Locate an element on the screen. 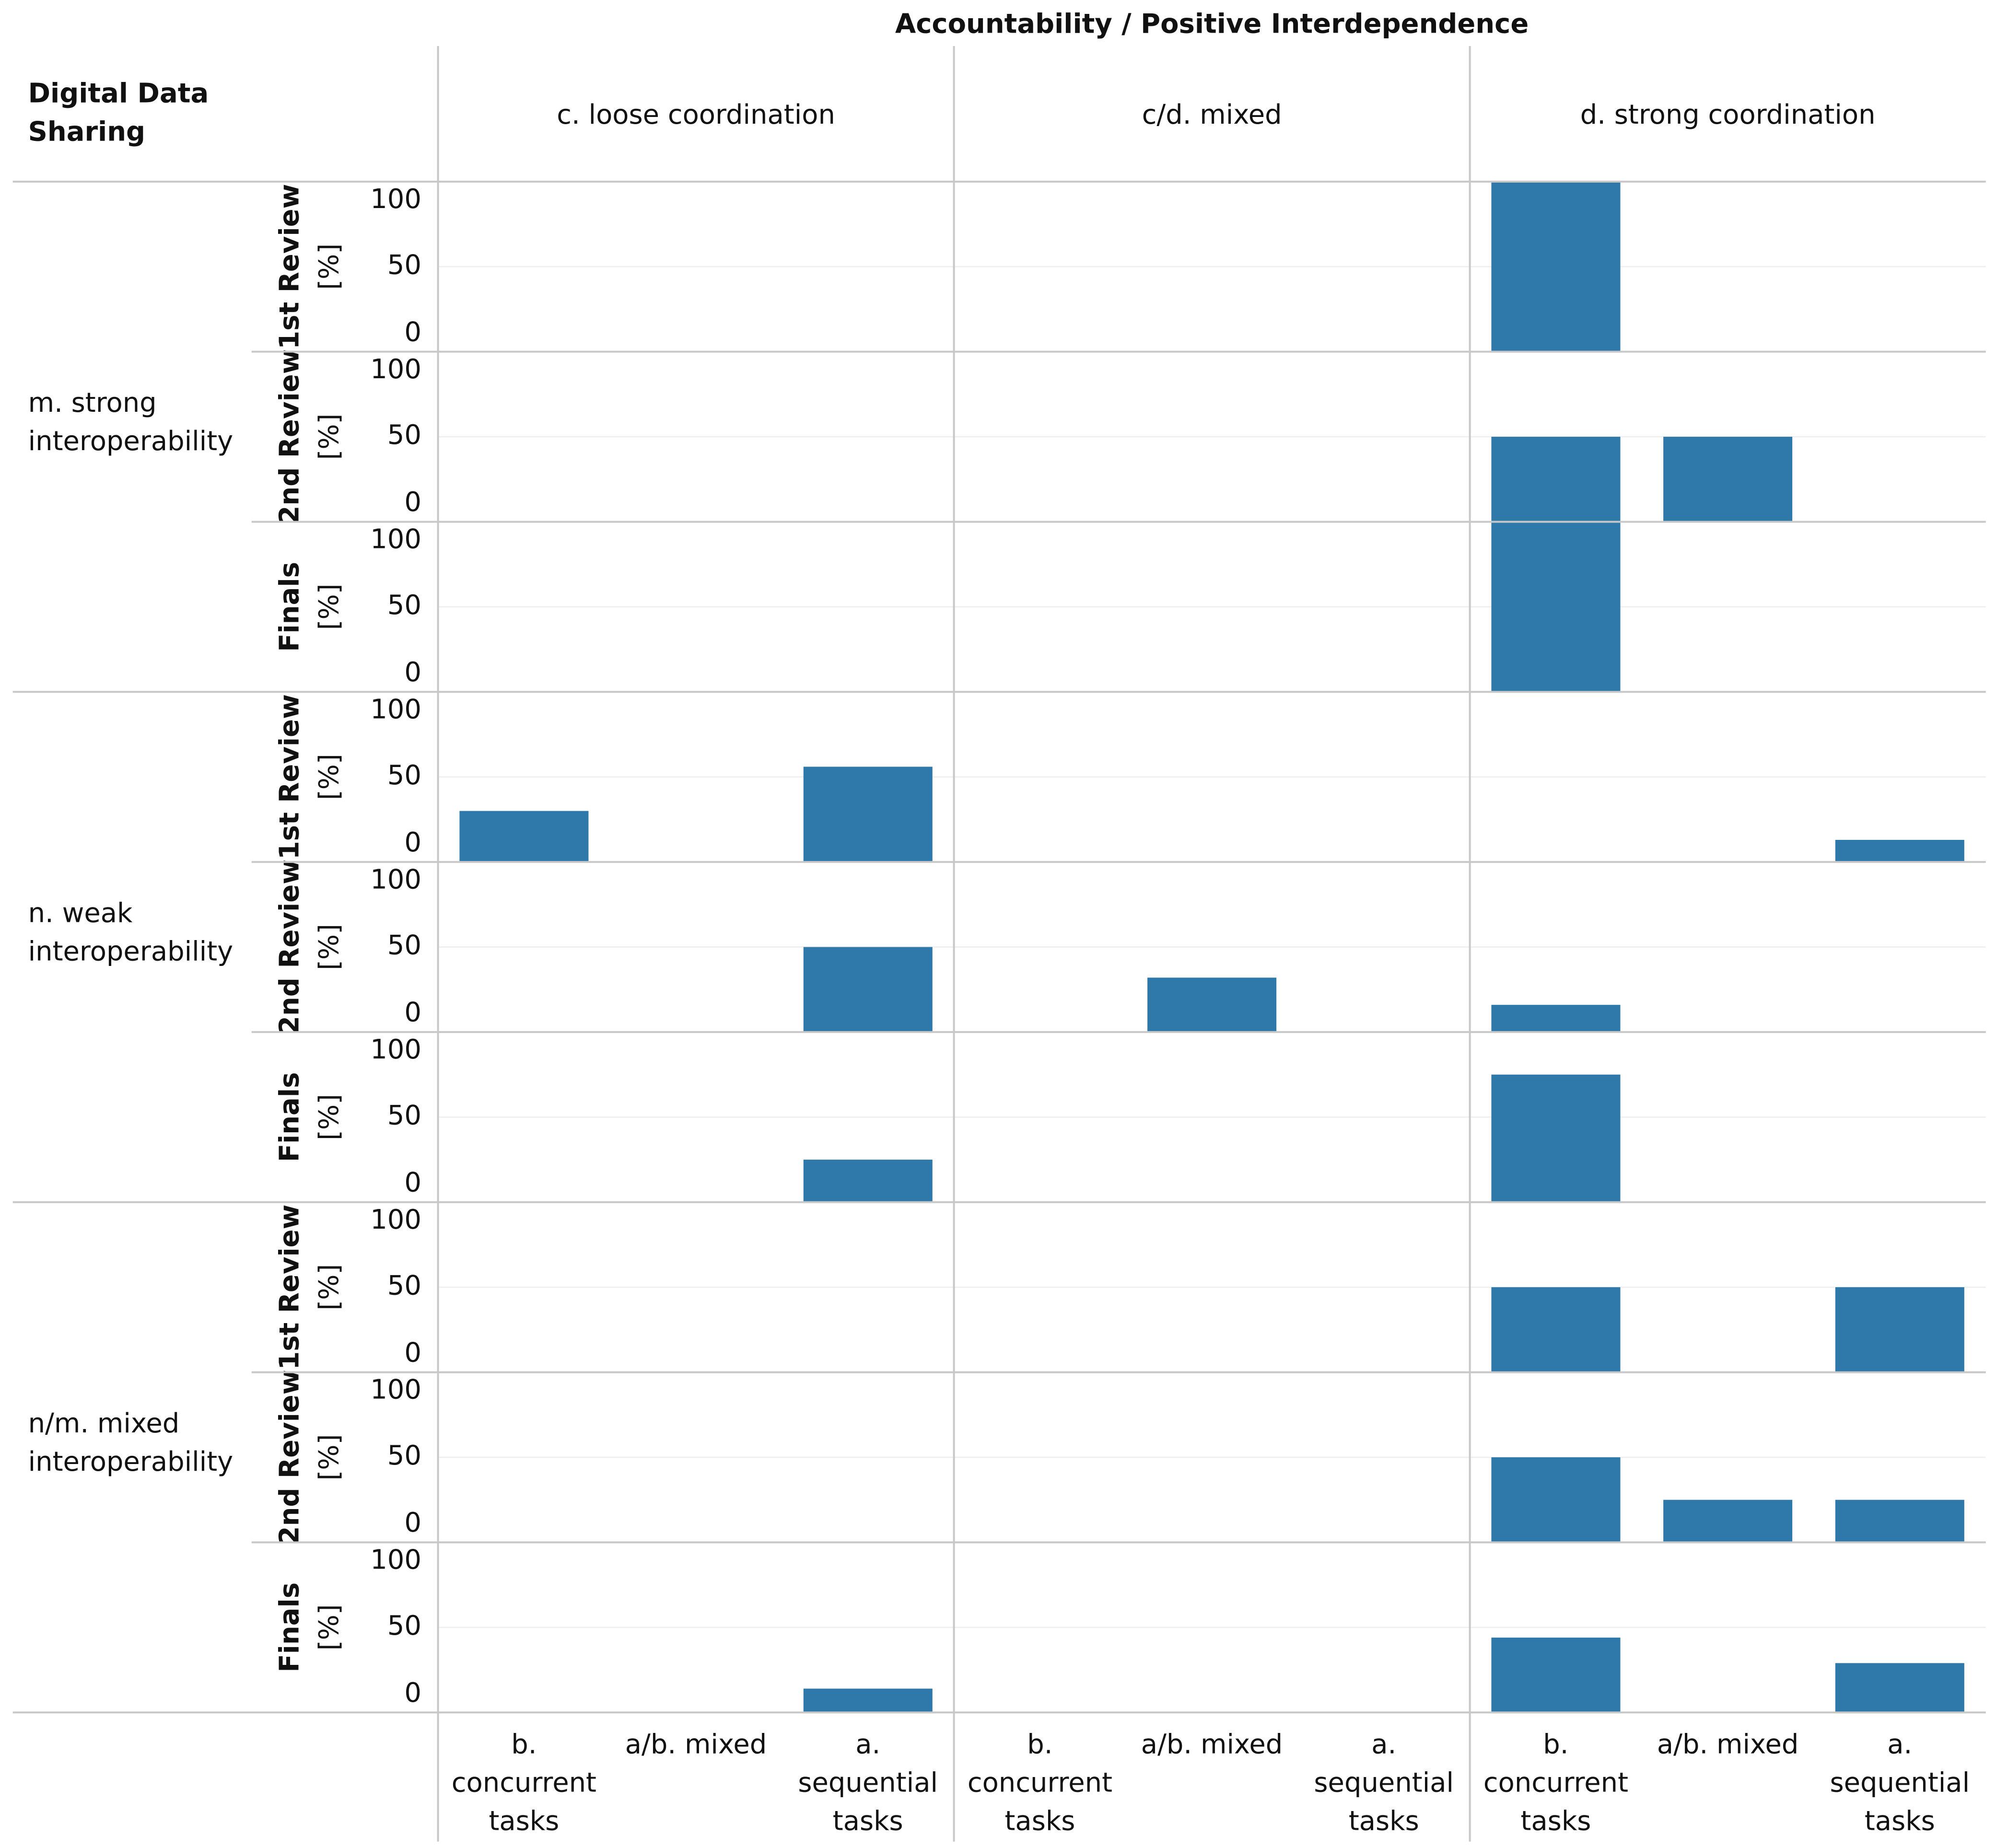  row-header: Digital Data Sharing is located at coordinates (119, 112).